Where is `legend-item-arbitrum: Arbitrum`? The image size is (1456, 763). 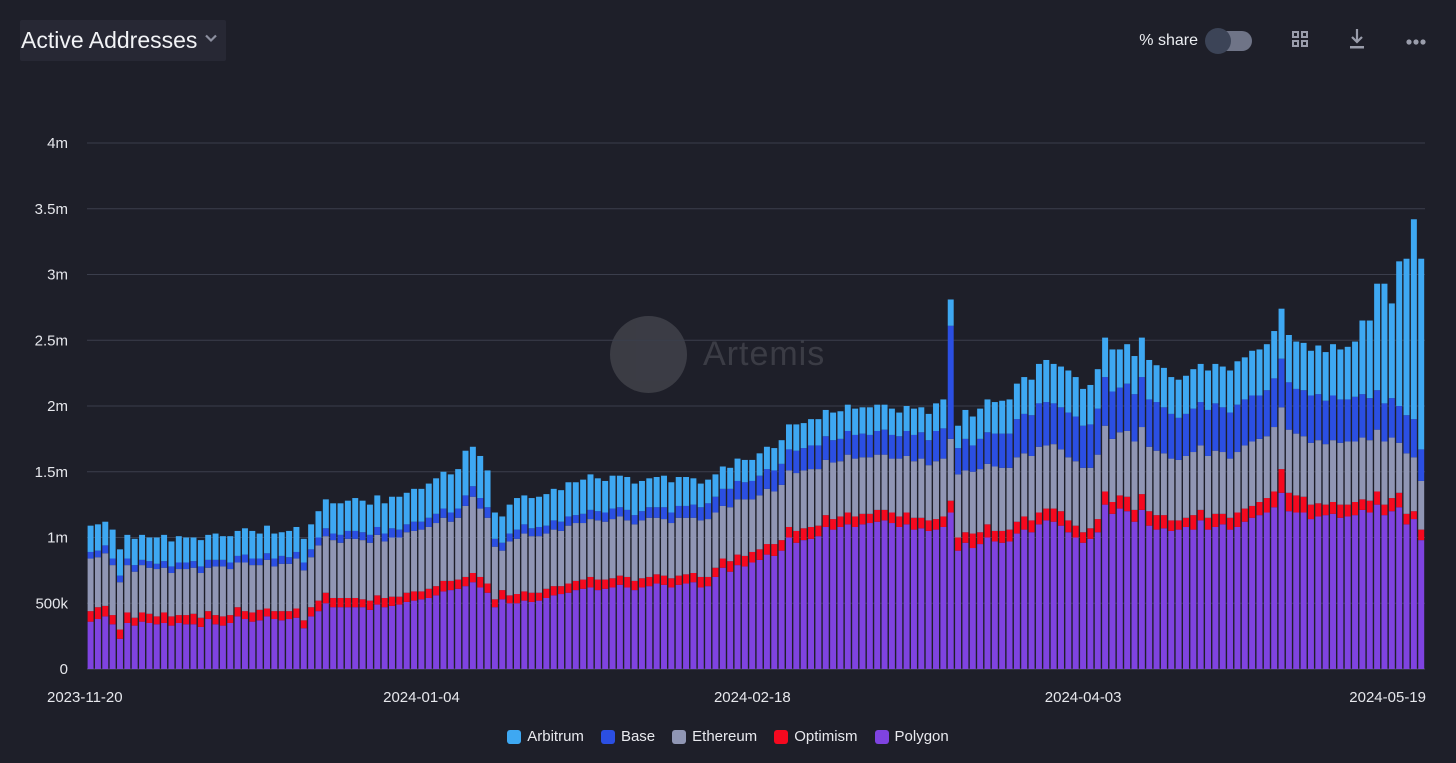
legend-item-arbitrum: Arbitrum is located at coordinates (545, 736).